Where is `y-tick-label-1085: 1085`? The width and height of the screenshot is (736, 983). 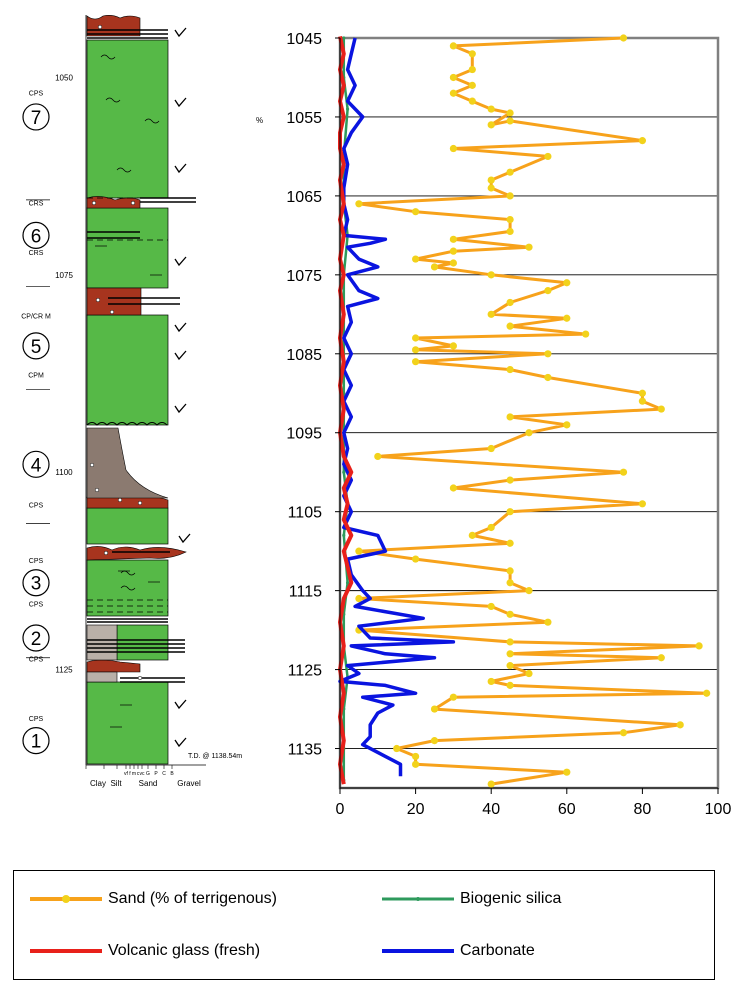 y-tick-label-1085: 1085 is located at coordinates (304, 355).